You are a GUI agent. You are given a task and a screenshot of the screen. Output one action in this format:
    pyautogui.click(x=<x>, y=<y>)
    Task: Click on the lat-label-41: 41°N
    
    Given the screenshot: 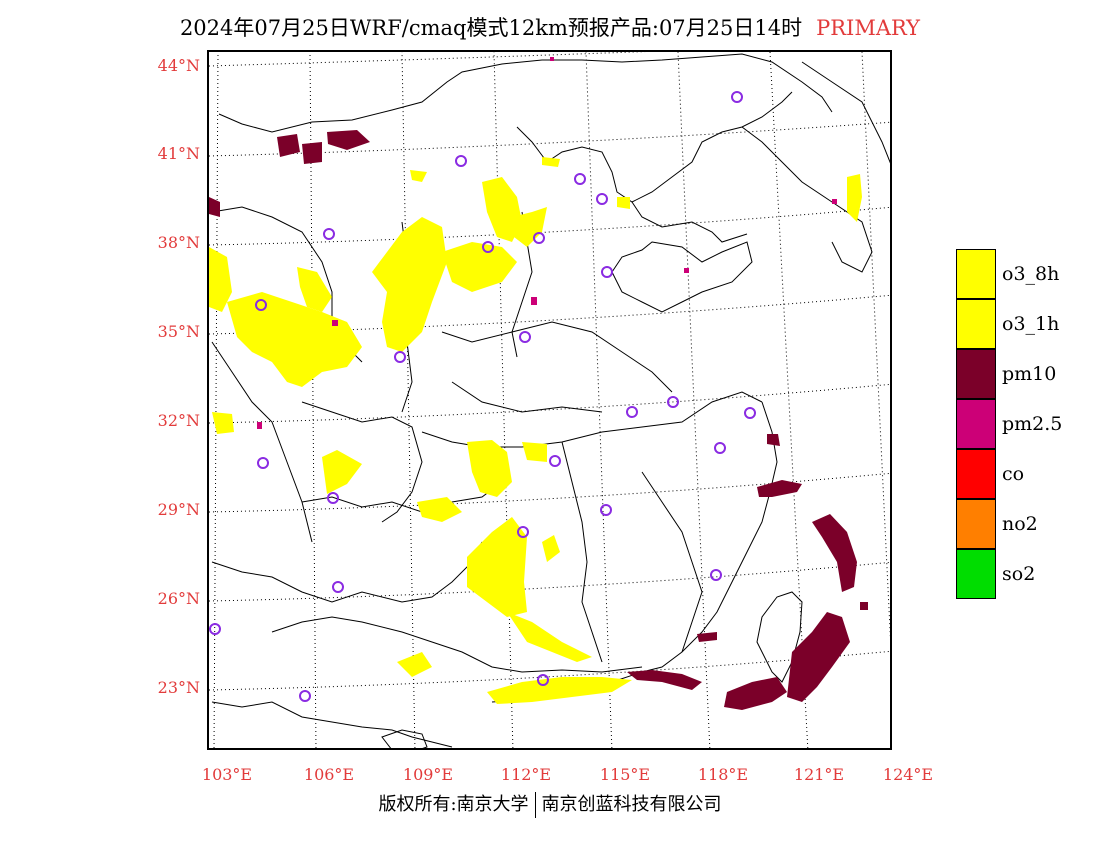 What is the action you would take?
    pyautogui.click(x=178, y=153)
    